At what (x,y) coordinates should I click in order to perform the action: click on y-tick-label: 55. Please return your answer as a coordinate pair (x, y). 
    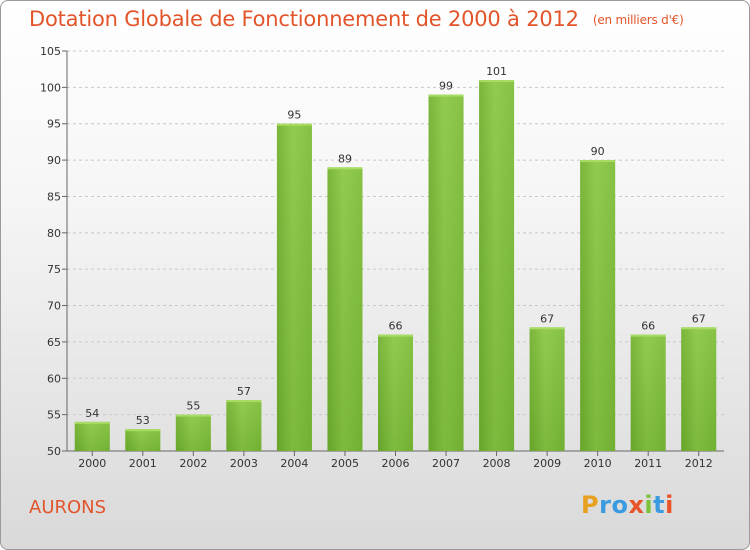
    Looking at the image, I should click on (54, 415).